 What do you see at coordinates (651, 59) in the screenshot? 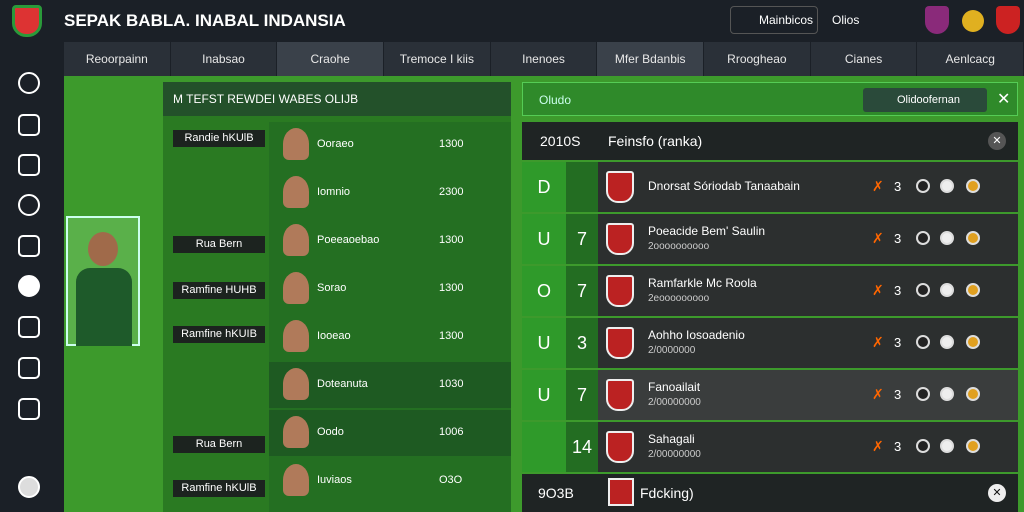
I see `tab: Mfer Bdanbis` at bounding box center [651, 59].